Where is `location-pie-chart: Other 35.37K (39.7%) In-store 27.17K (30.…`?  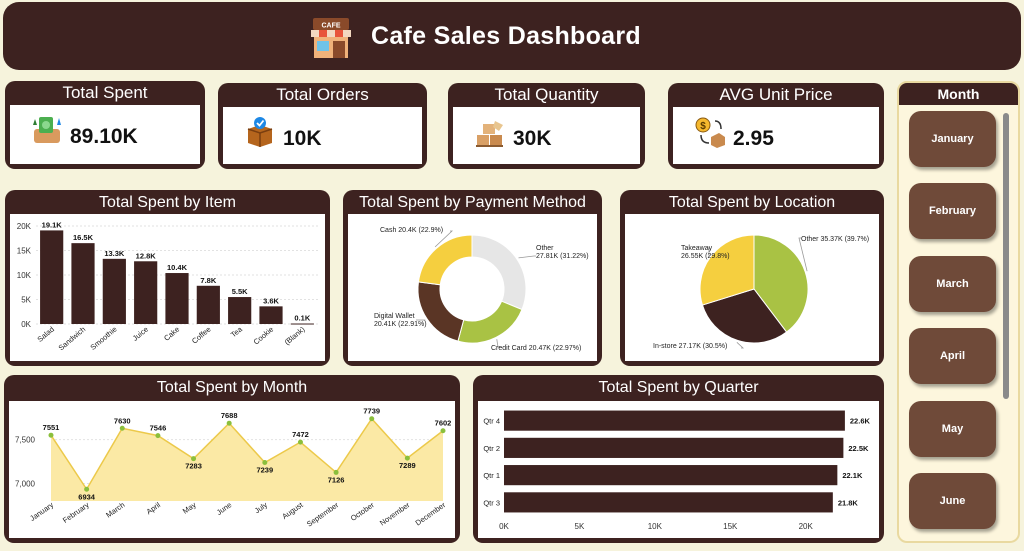 location-pie-chart: Other 35.37K (39.7%) In-store 27.17K (30.… is located at coordinates (761, 292).